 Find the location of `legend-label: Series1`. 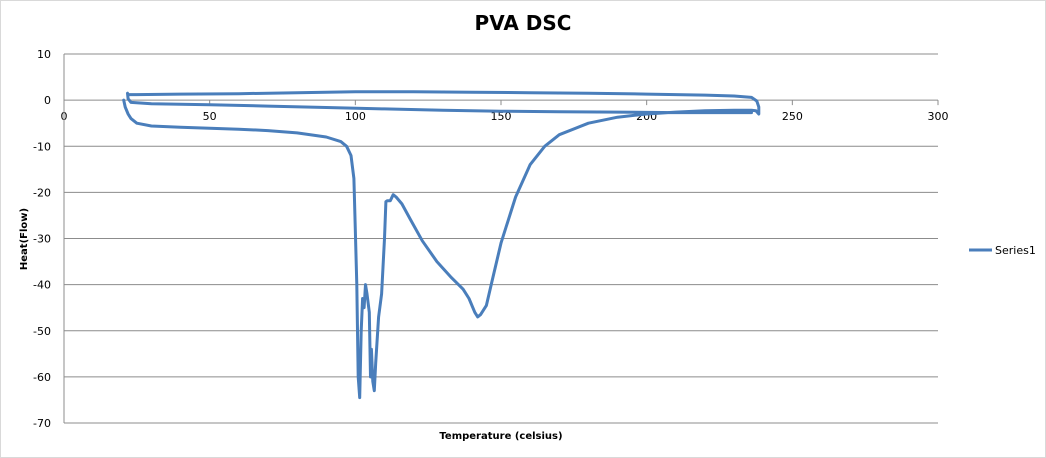

legend-label: Series1 is located at coordinates (1015, 250).